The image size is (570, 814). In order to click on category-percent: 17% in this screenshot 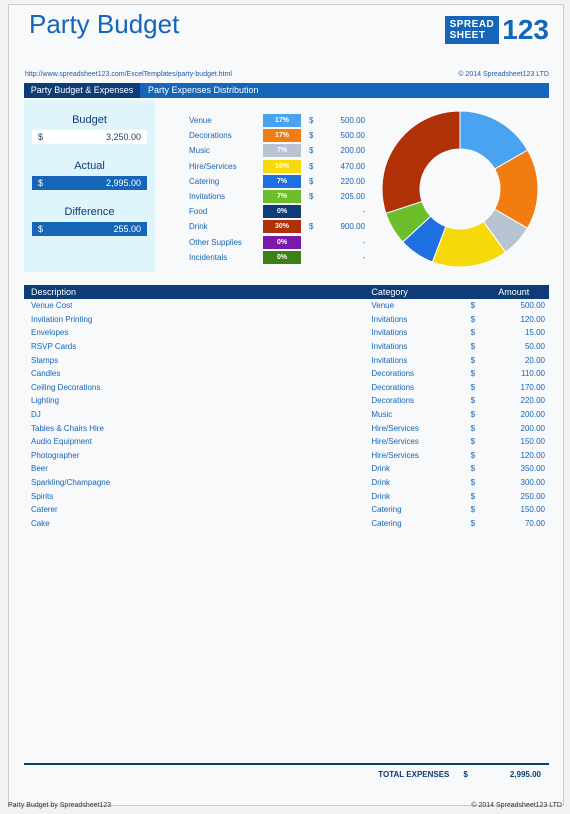, I will do `click(282, 136)`.